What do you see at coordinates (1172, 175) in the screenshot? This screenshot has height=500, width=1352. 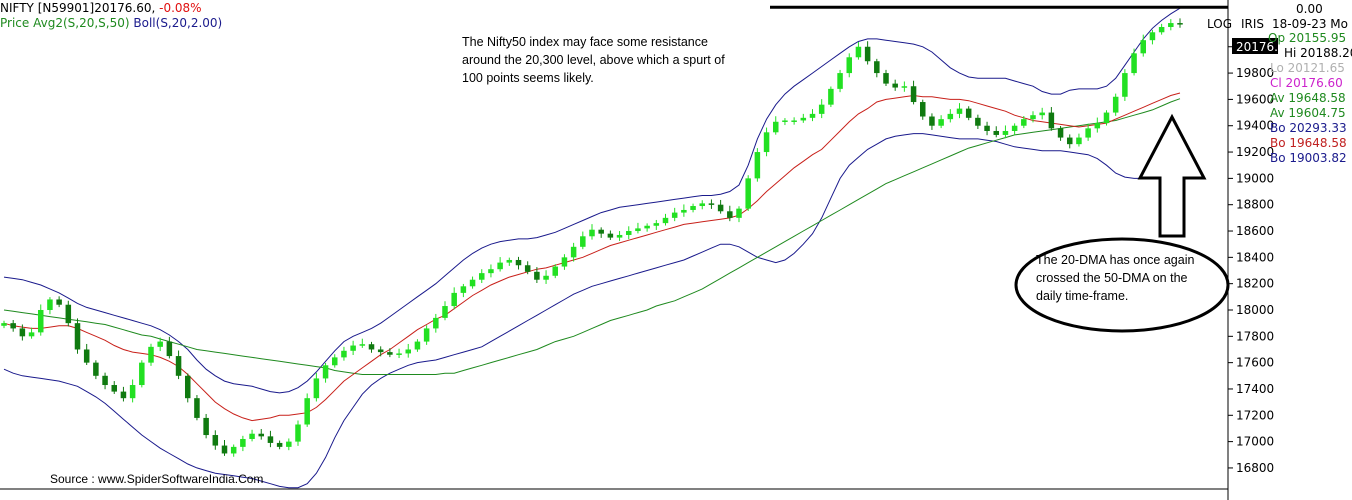 I see `annotation-arrow` at bounding box center [1172, 175].